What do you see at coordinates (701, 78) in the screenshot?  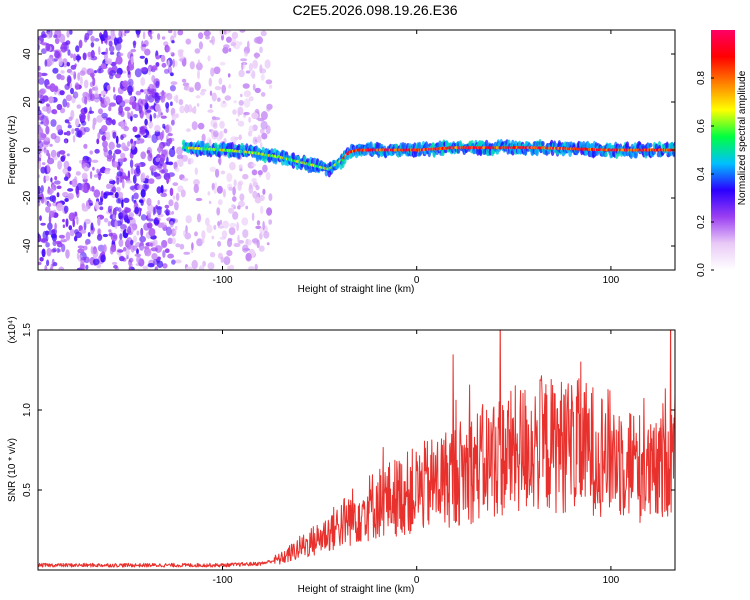 I see `colorbar-tick-label: 0.8` at bounding box center [701, 78].